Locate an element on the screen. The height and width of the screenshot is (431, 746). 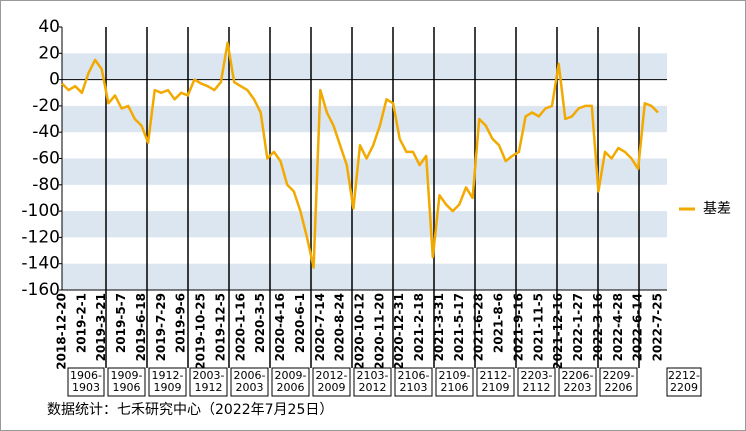
x-tick-label: 2020-3-5 is located at coordinates (260, 323).